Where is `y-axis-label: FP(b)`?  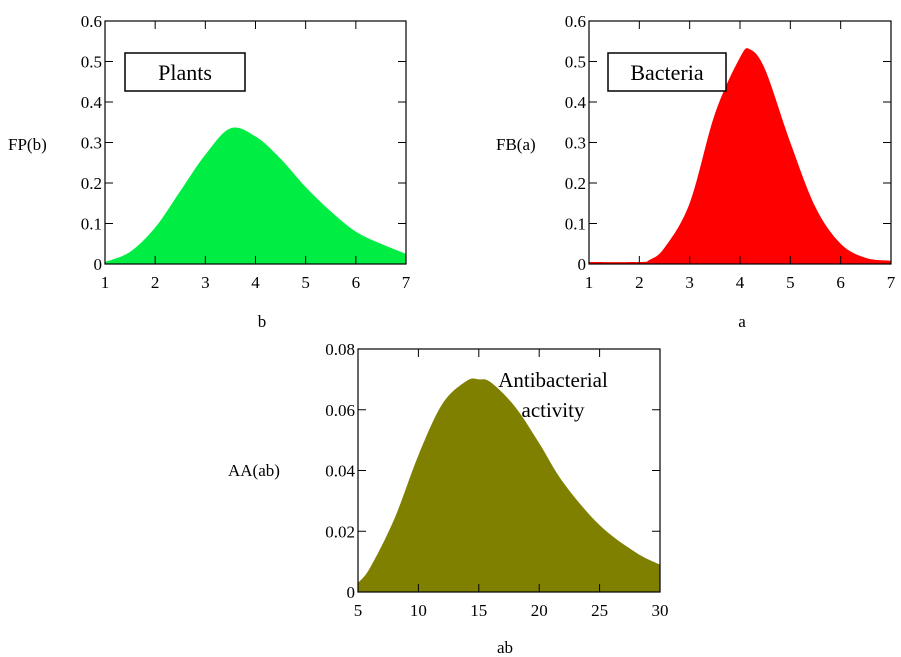
y-axis-label: FP(b) is located at coordinates (27, 144).